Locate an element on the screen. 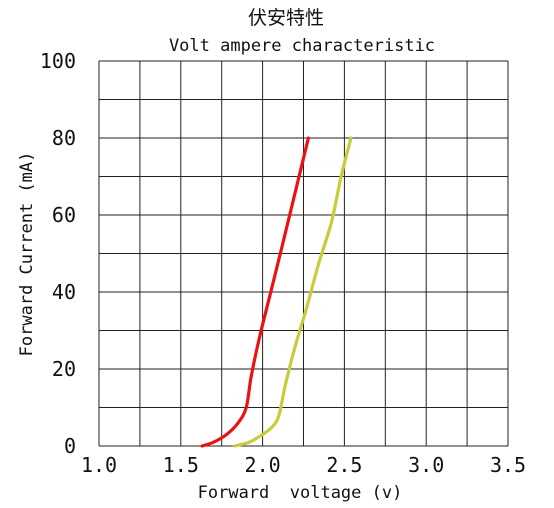  x-tick-label: 1.5 is located at coordinates (181, 465).